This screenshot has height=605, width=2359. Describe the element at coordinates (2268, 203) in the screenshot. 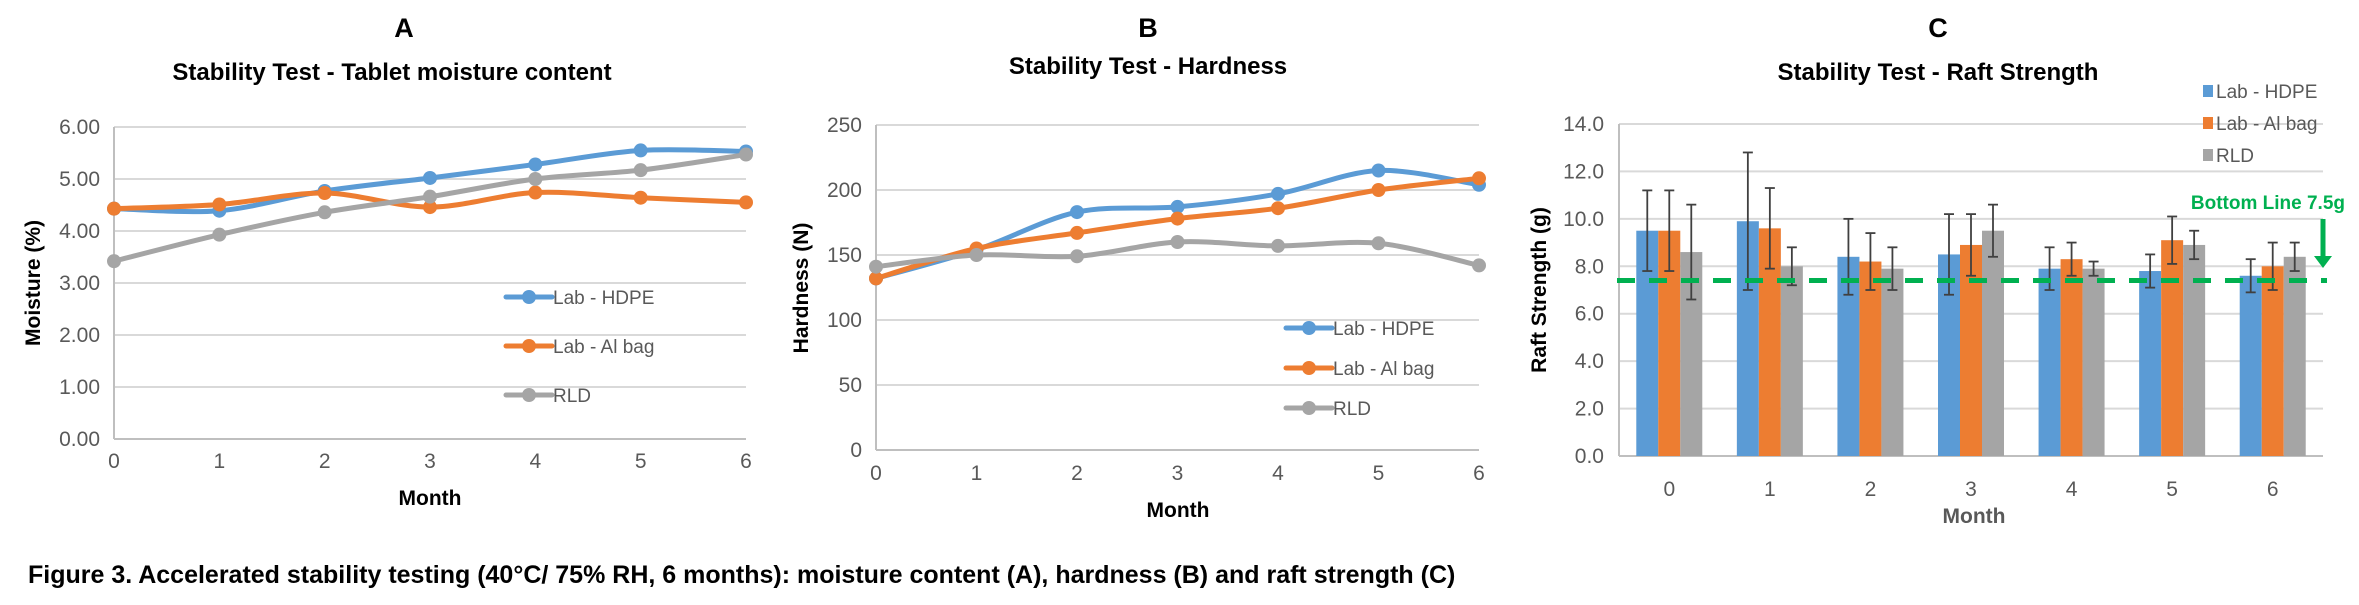

I see `bottom-line-label: Bottom Line 7.5g` at that location.